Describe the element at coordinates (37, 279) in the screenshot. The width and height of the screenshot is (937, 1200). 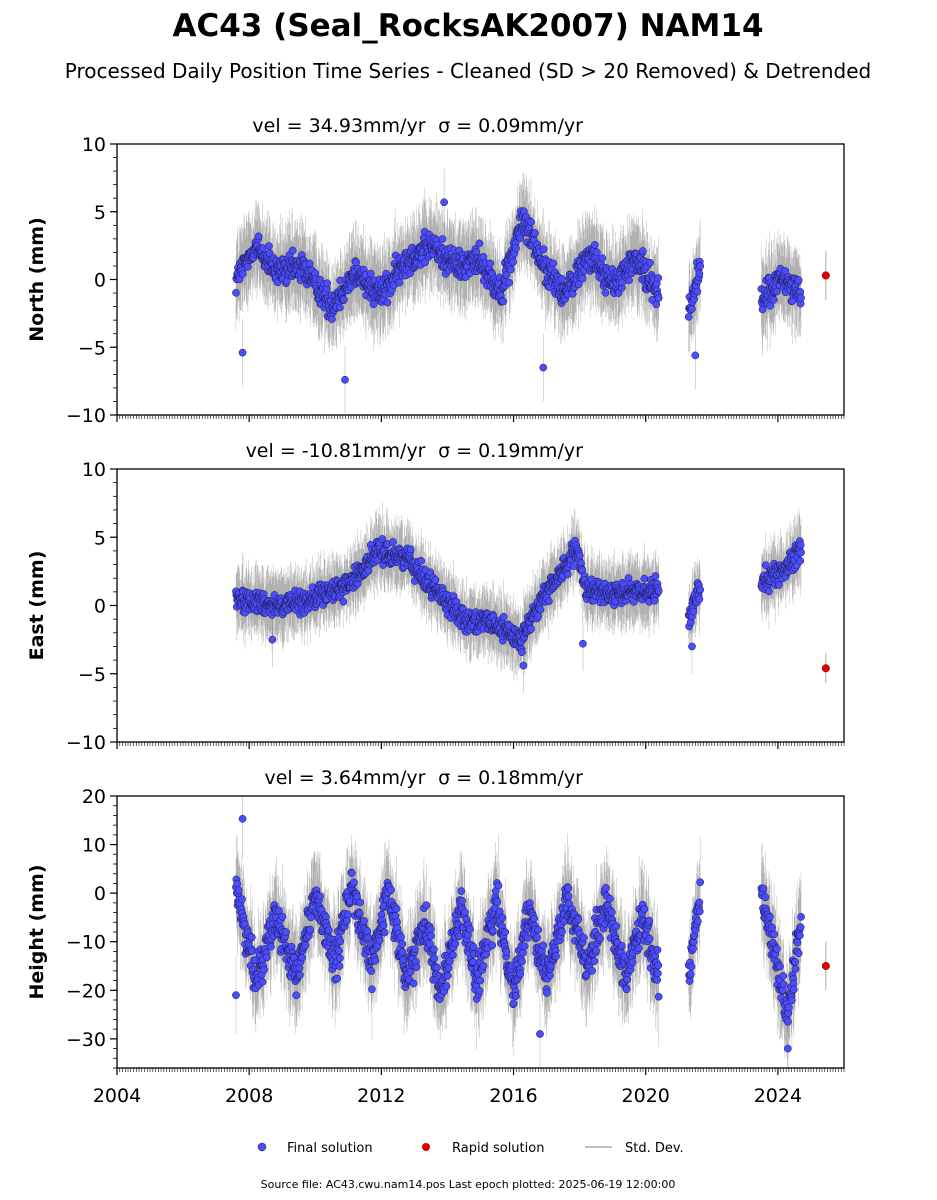
I see `y-axis-label: North (mm)` at that location.